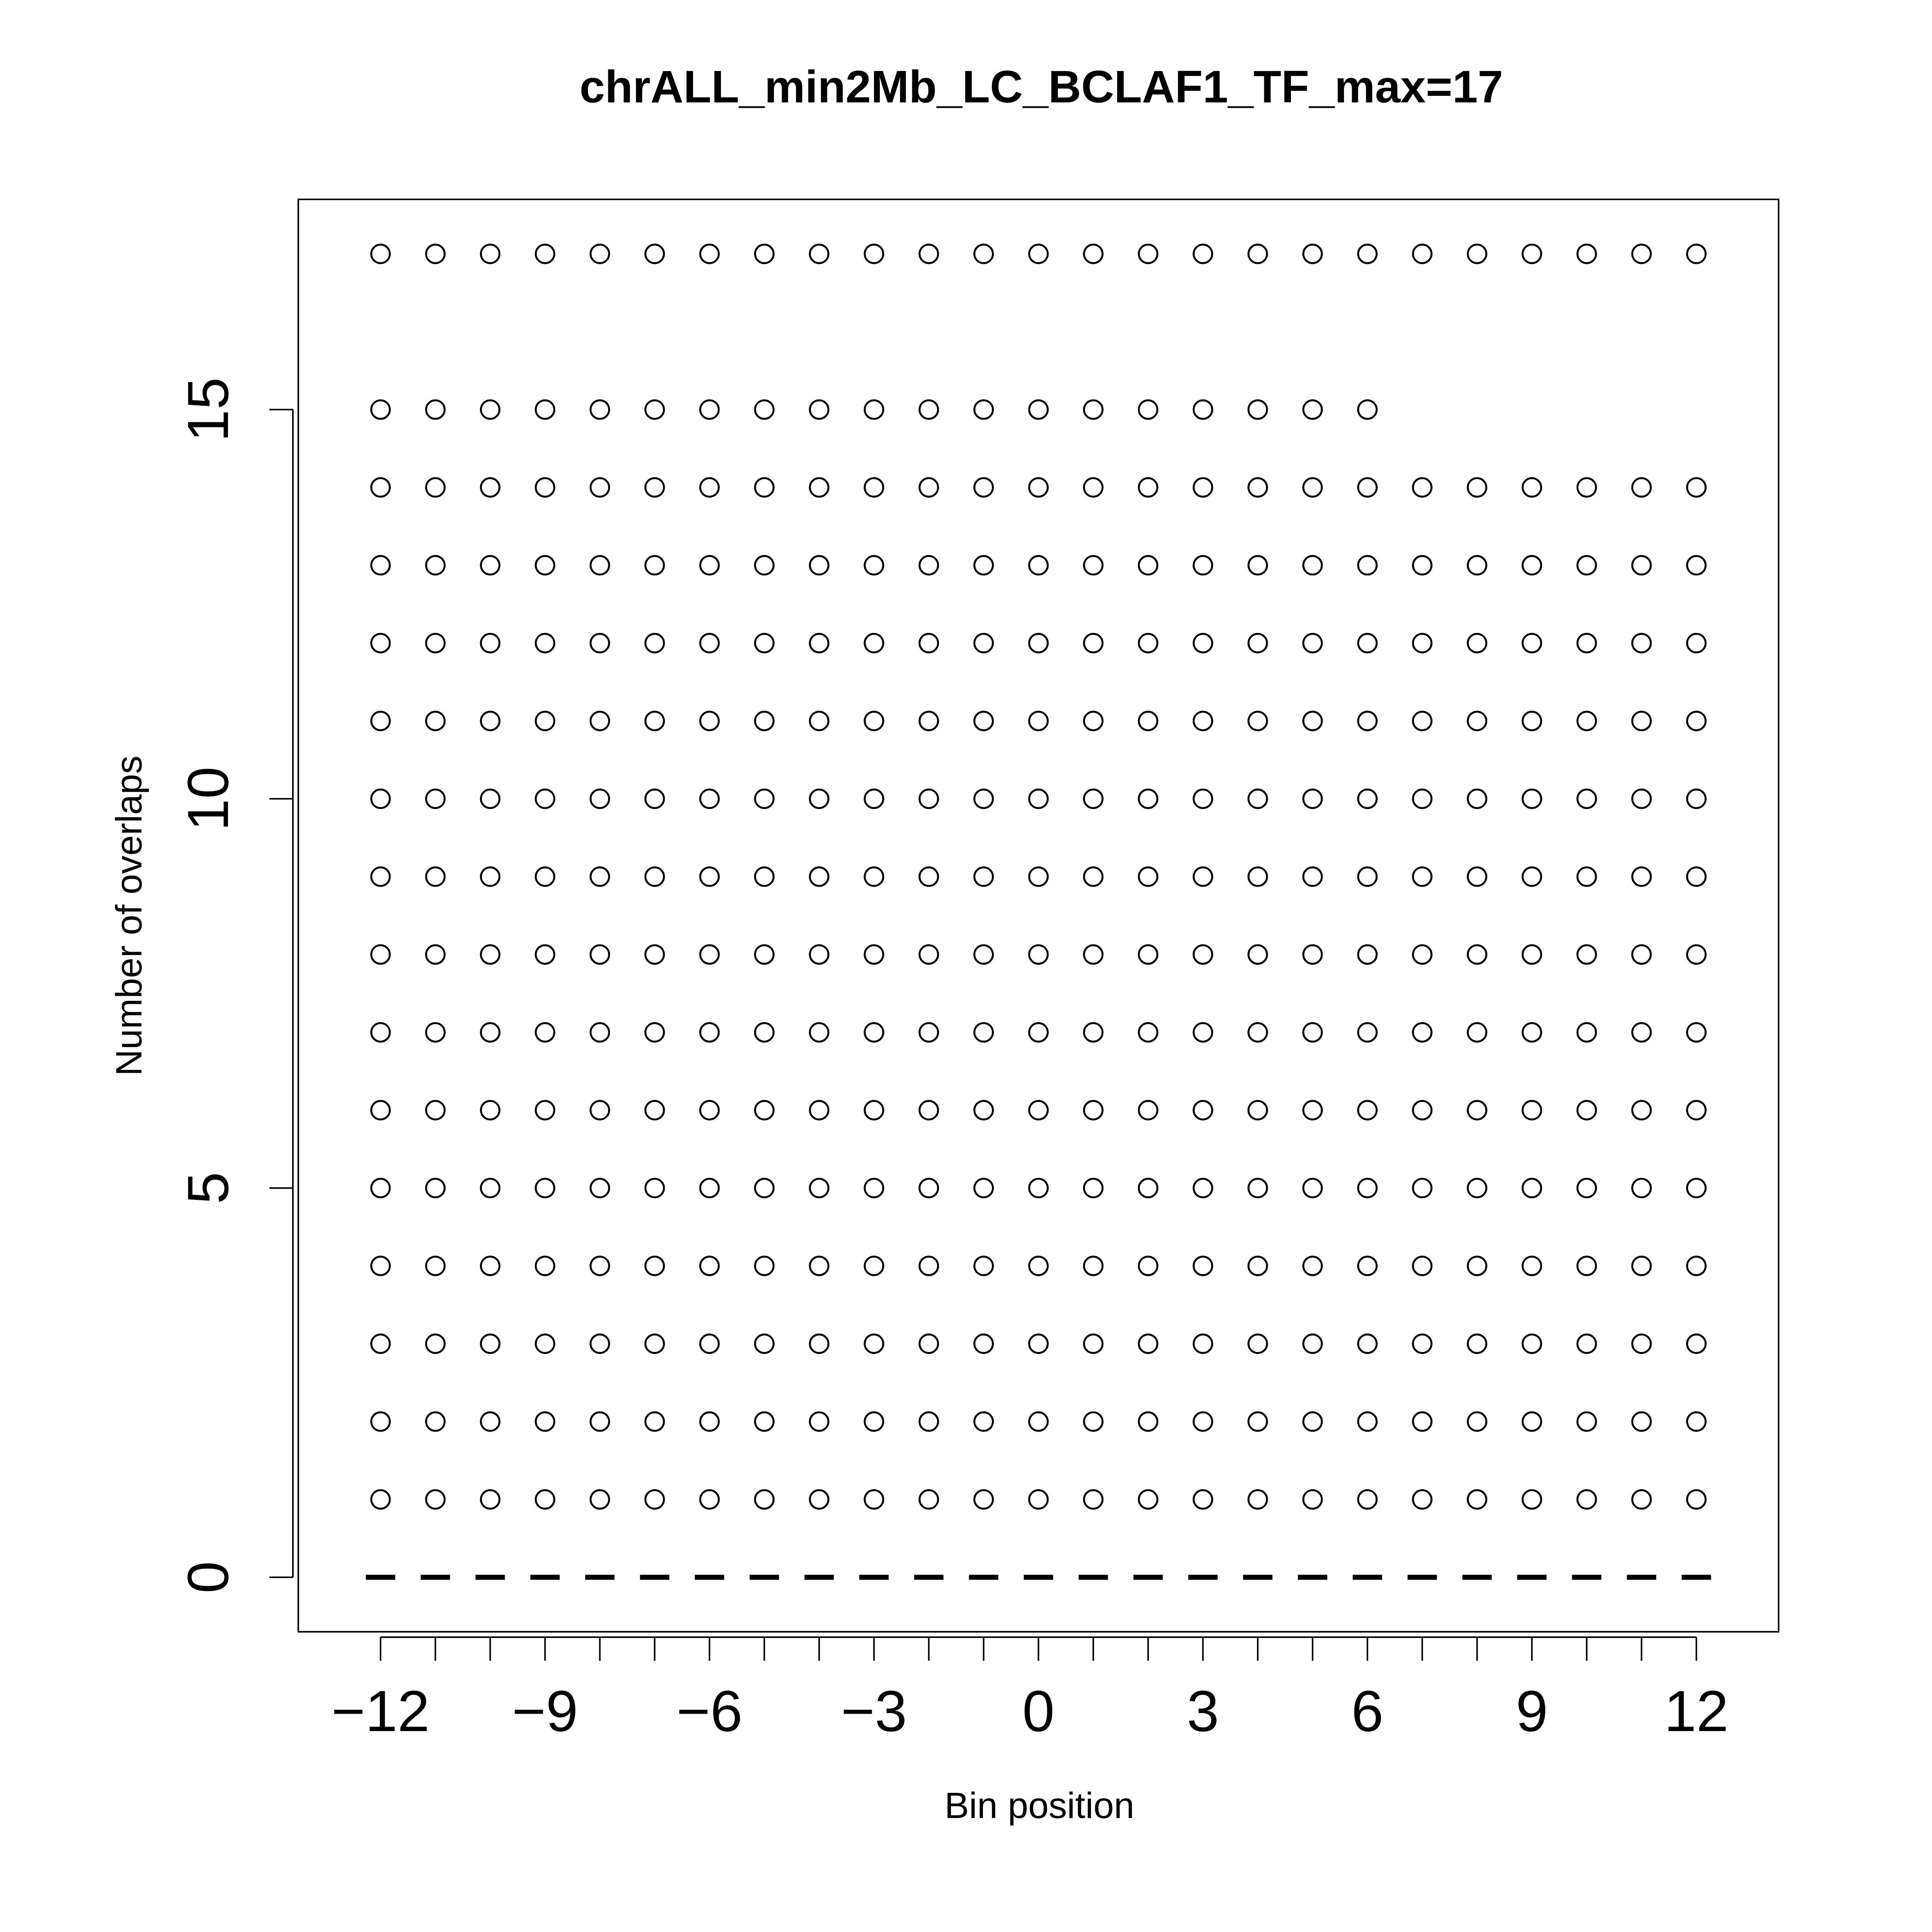 The width and height of the screenshot is (1932, 1932). I want to click on y-tick-label: 5, so click(207, 1188).